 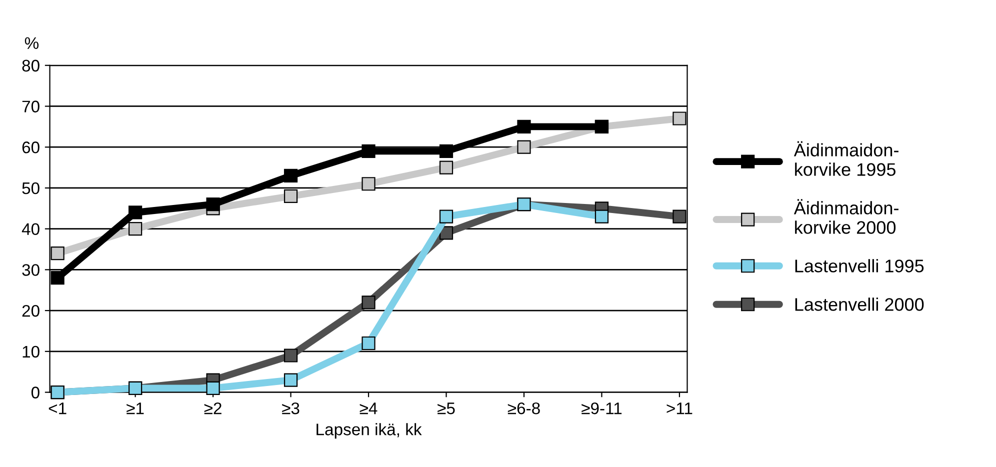 I want to click on legend-label: Lastenvelli 2000, so click(x=859, y=304).